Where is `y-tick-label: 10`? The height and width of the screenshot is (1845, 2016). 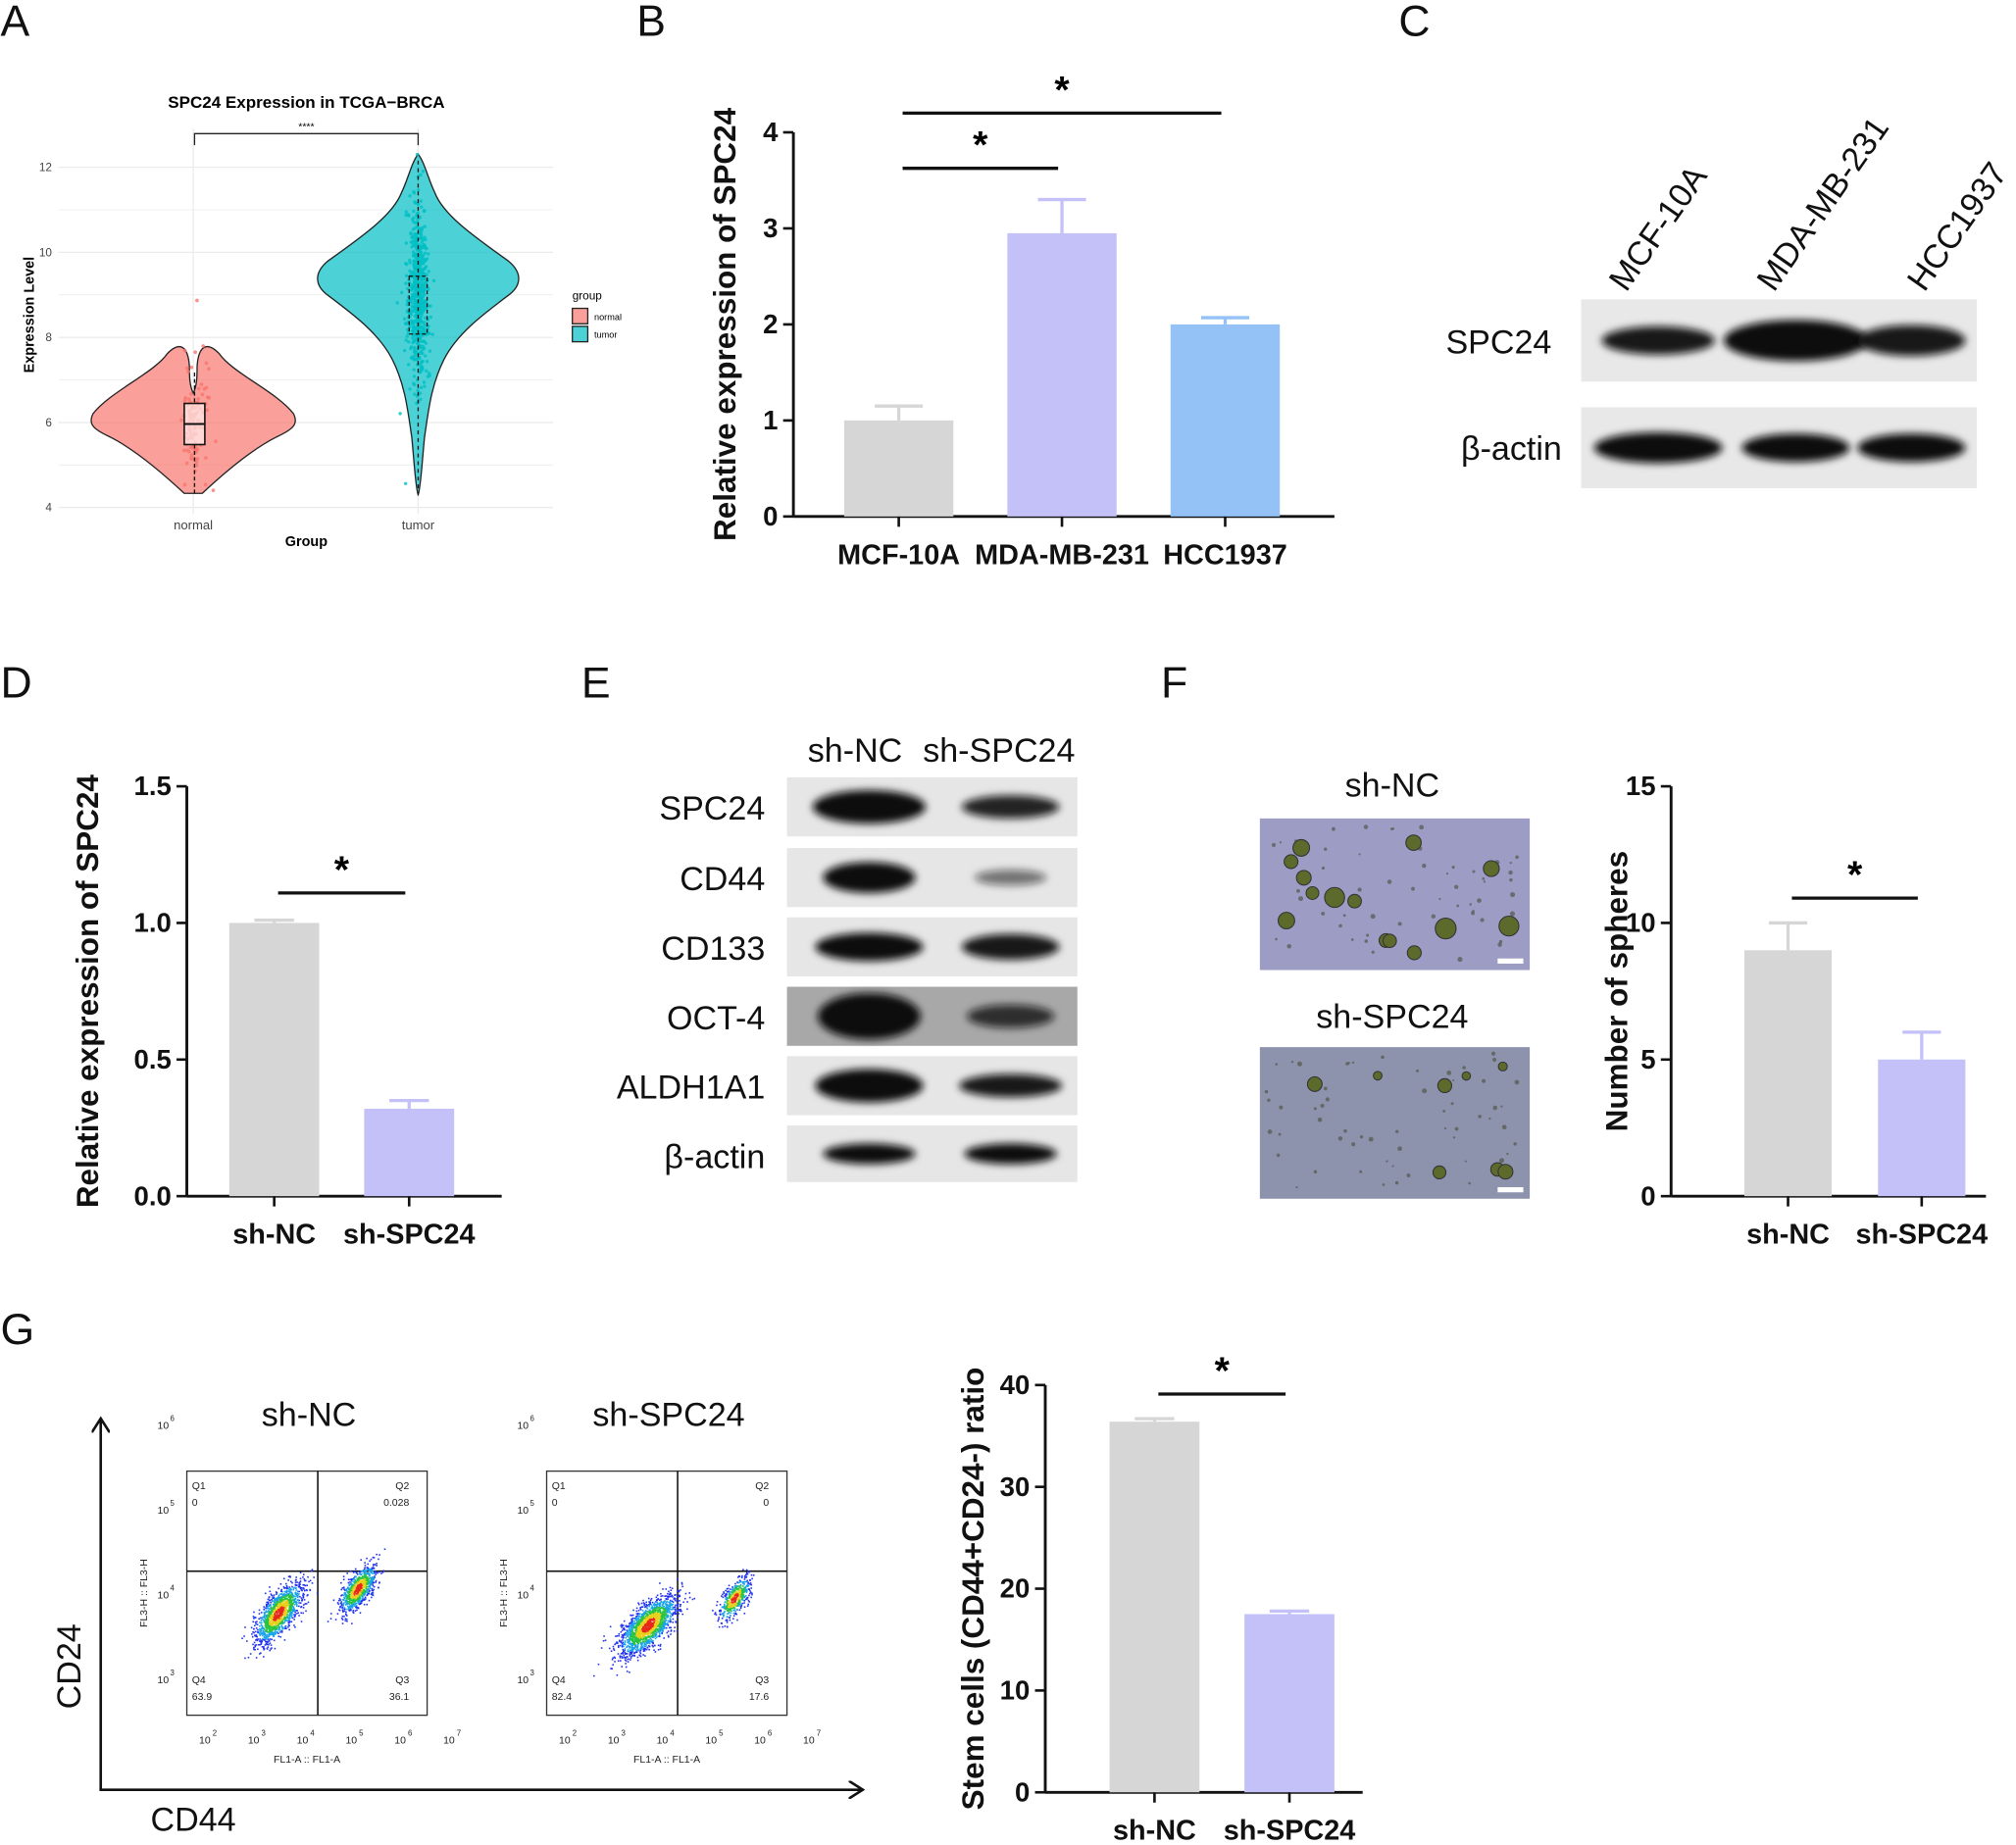 y-tick-label: 10 is located at coordinates (1015, 1690).